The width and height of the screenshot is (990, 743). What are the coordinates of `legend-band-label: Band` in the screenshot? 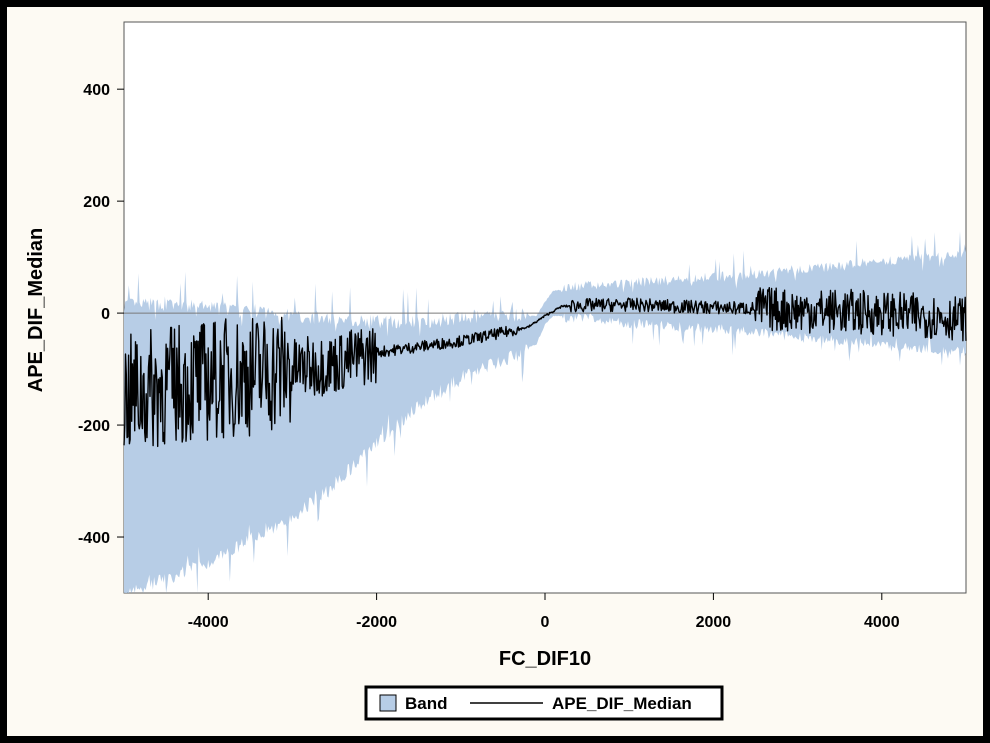 It's located at (426, 703).